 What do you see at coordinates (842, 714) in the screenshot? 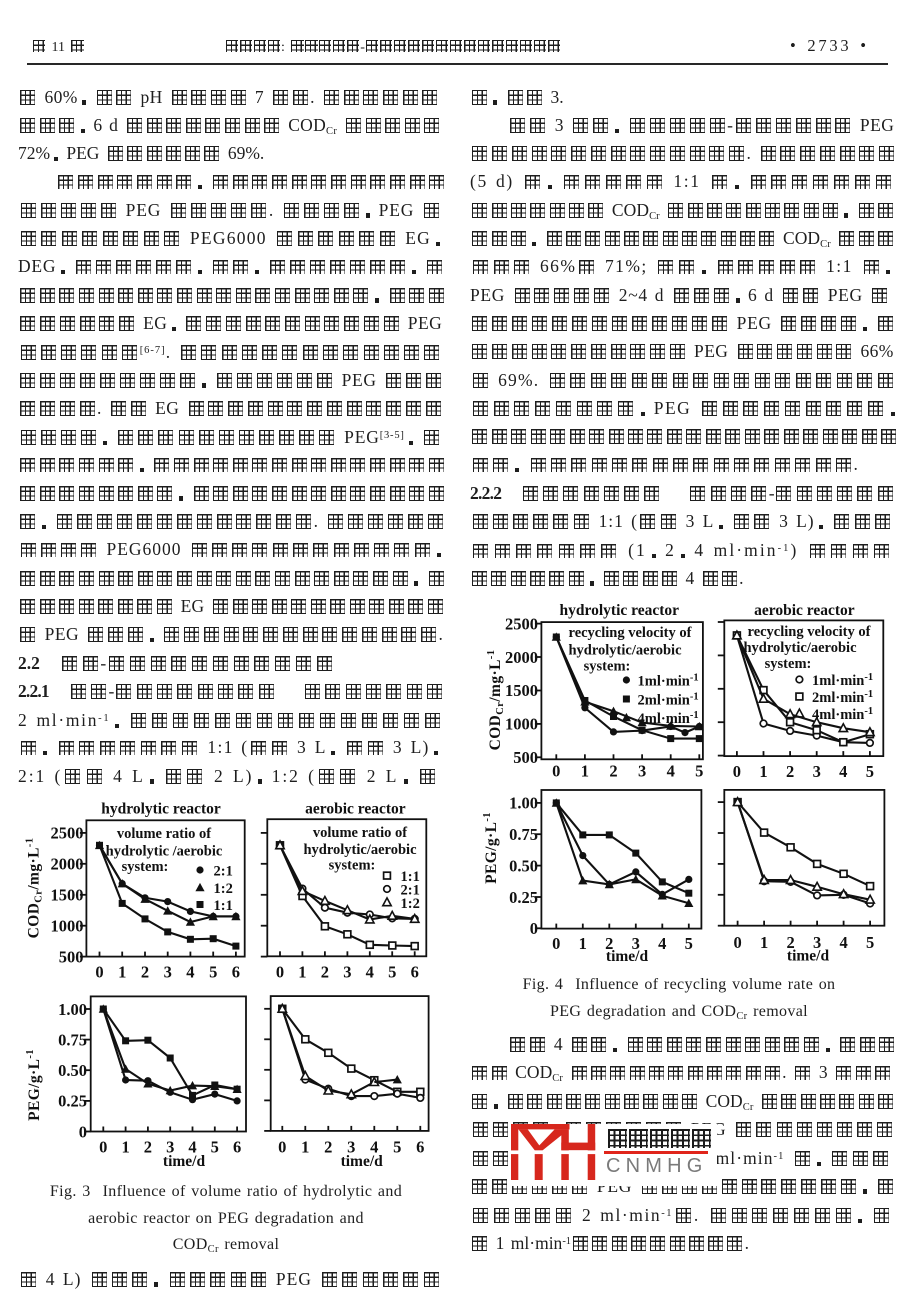
I see `svg-text: 4ml·min-1` at bounding box center [842, 714].